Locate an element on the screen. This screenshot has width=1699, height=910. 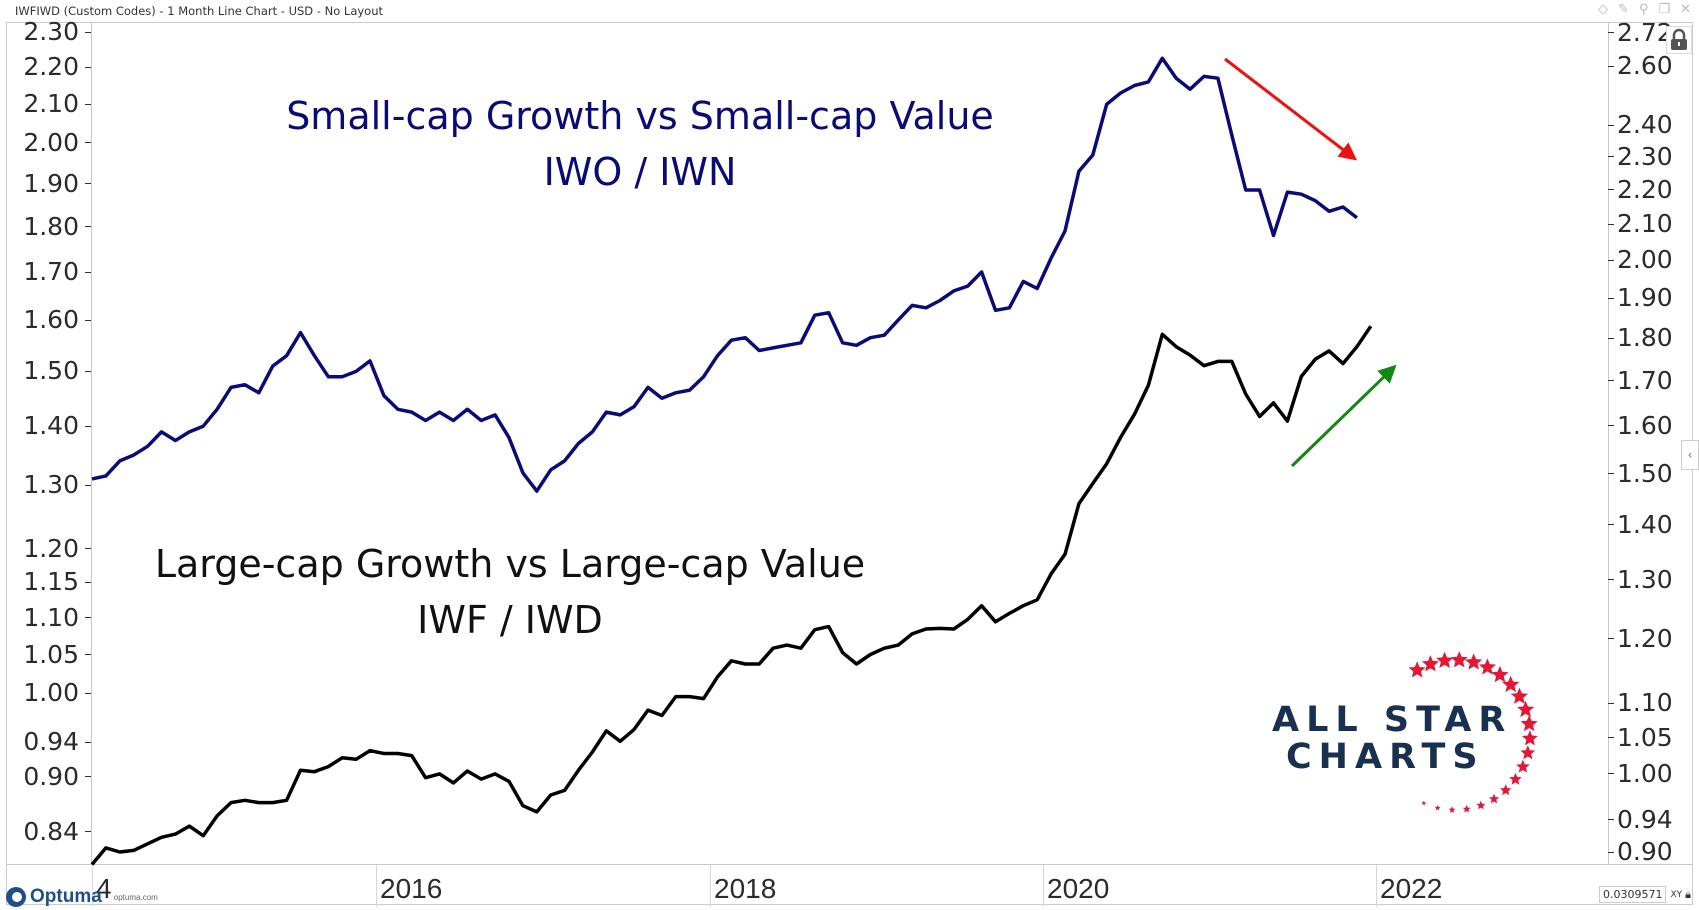
right-axis-tick-label: 0.94 is located at coordinates (1640, 819).